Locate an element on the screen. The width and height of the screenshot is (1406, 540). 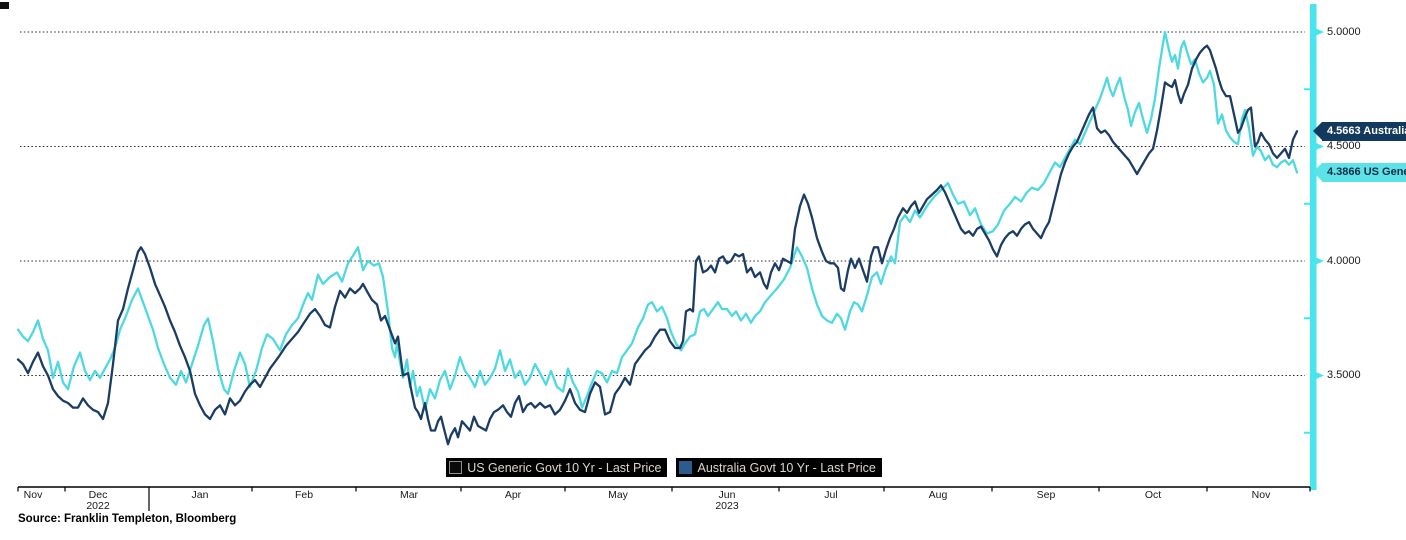
x-month-label: May is located at coordinates (618, 495).